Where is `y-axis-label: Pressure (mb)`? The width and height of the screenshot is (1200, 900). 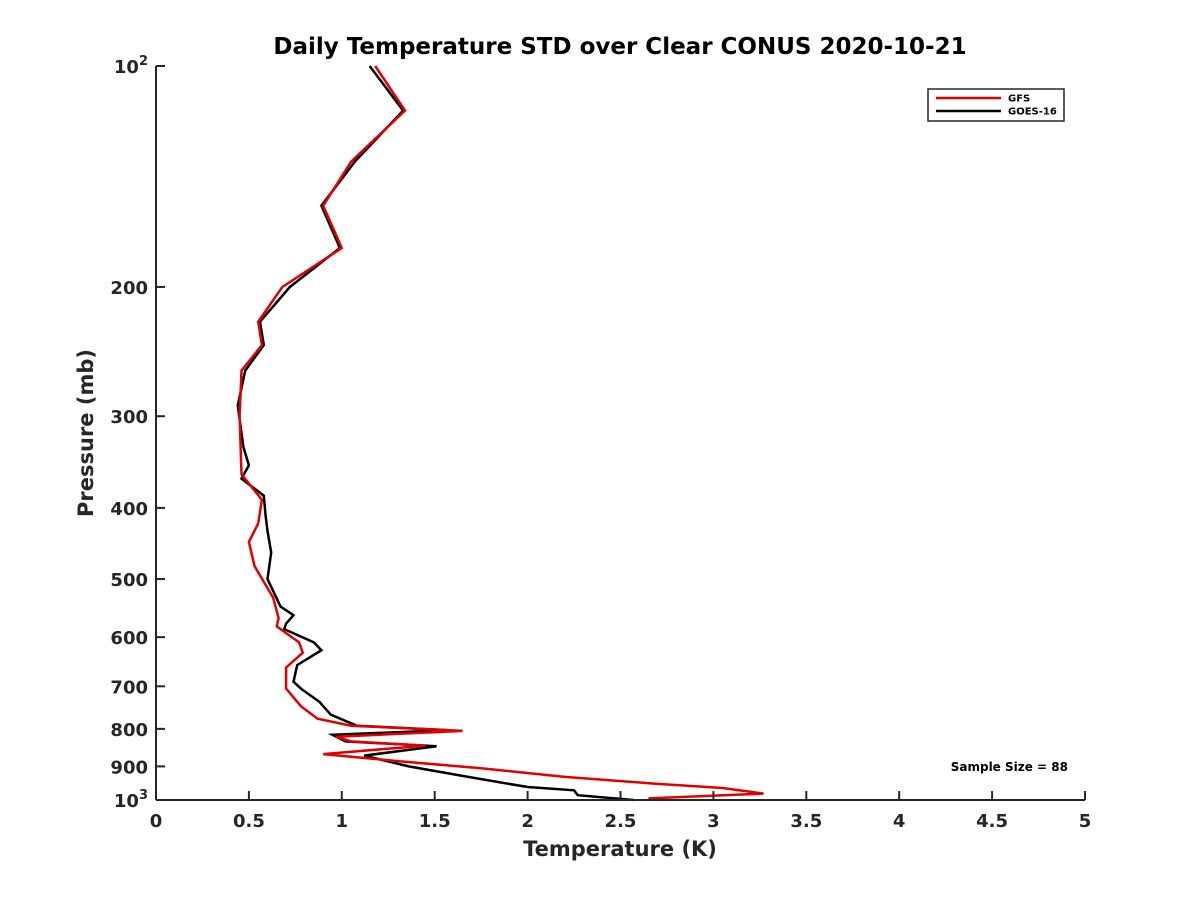 y-axis-label: Pressure (mb) is located at coordinates (86, 433).